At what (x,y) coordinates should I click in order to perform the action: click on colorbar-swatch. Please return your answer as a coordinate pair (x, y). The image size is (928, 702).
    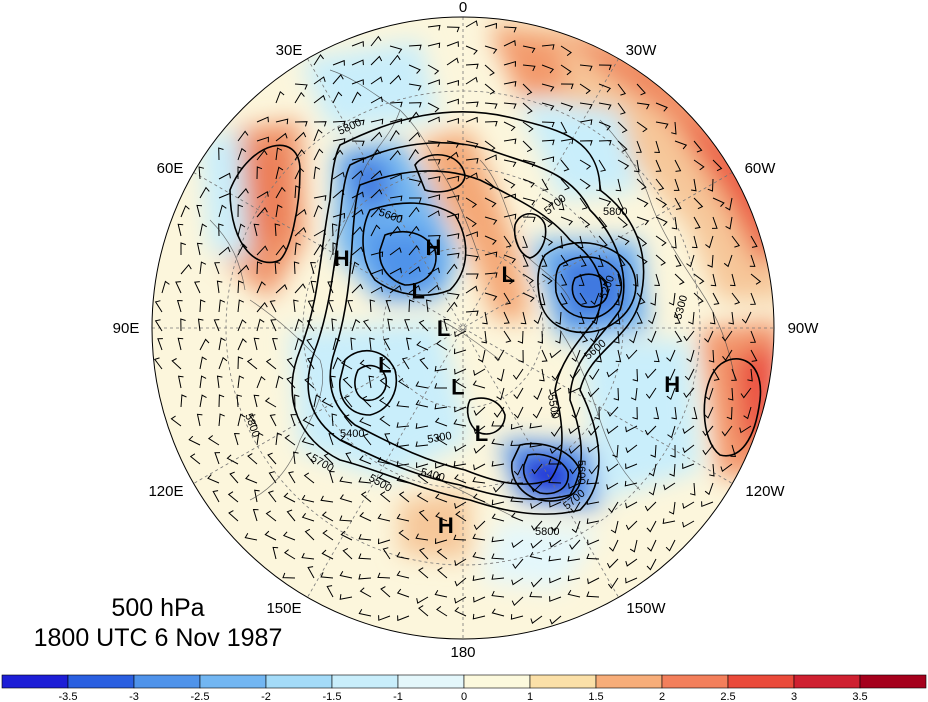
    Looking at the image, I should click on (761, 681).